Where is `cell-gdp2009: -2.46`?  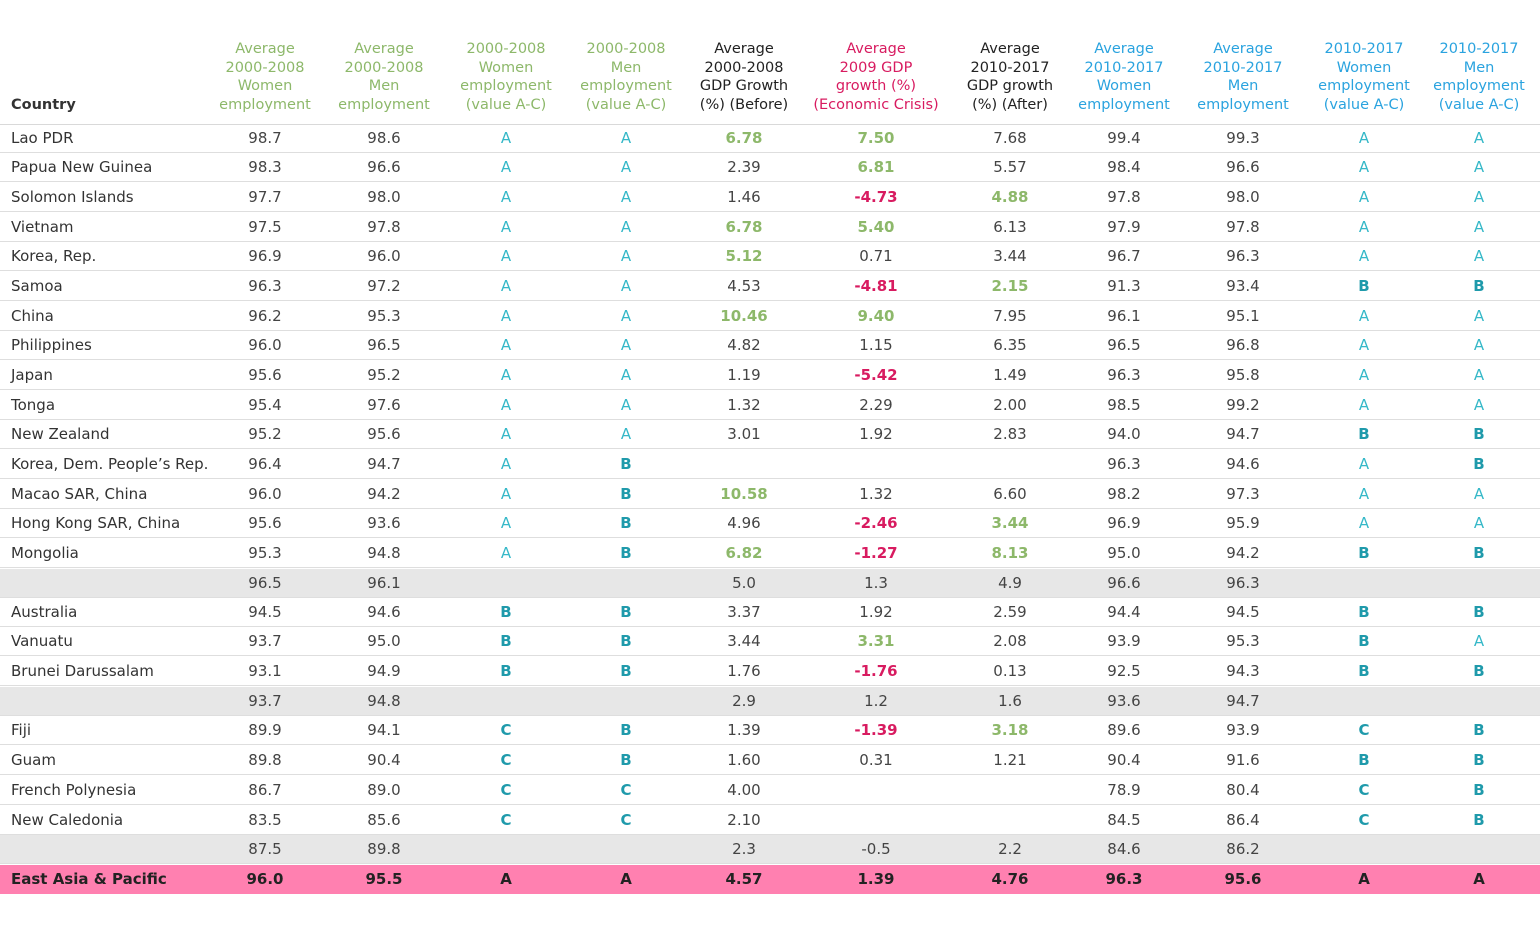
cell-gdp2009: -2.46 is located at coordinates (876, 523).